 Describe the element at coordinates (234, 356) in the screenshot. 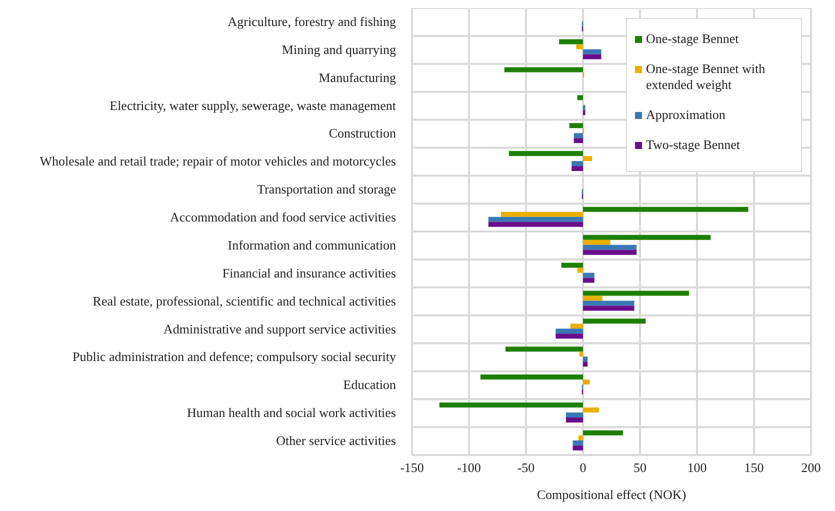

I see `y-tick-label: Public administration and defence; compulsory social security` at that location.